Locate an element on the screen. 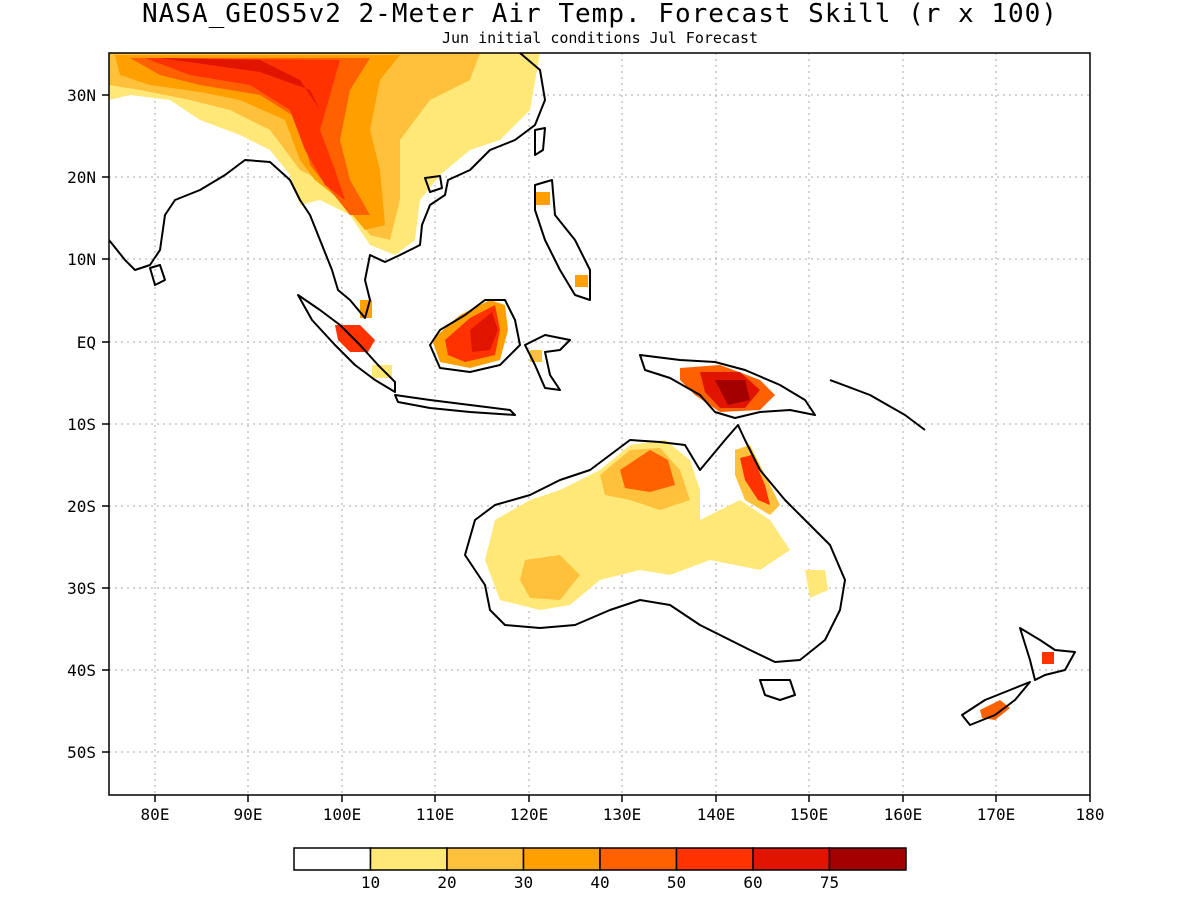  java-coastline is located at coordinates (455, 405).